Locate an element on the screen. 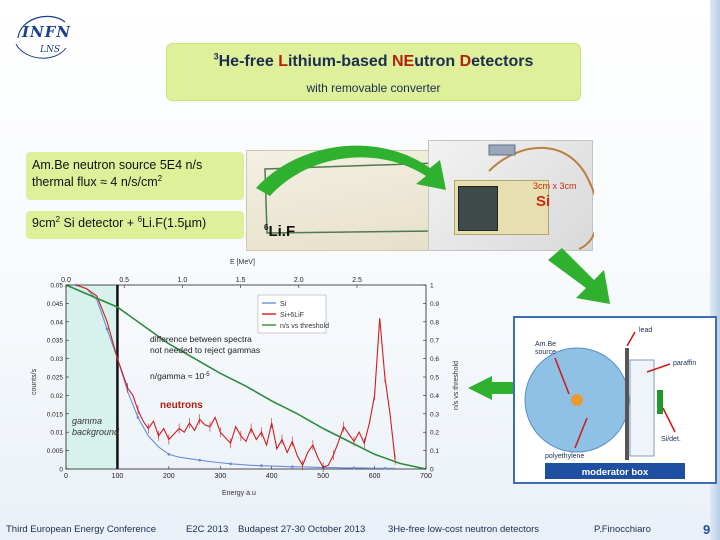 The width and height of the screenshot is (720, 540). y2-tick-label: 0.4 is located at coordinates (434, 396).